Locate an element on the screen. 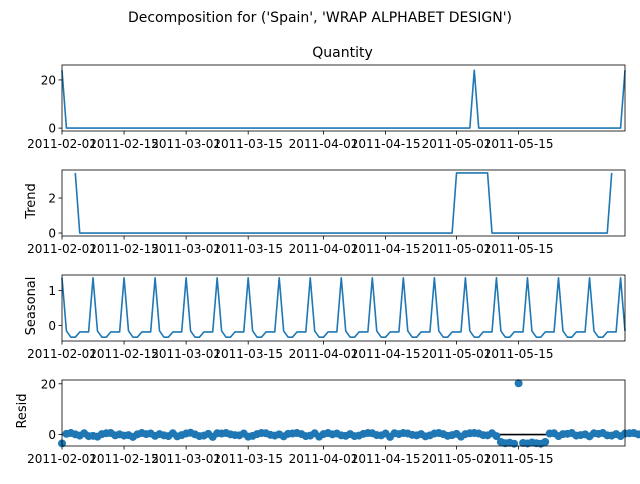 The height and width of the screenshot is (484, 640). trend-xtick-label-5: 2011-04-15 is located at coordinates (386, 249).